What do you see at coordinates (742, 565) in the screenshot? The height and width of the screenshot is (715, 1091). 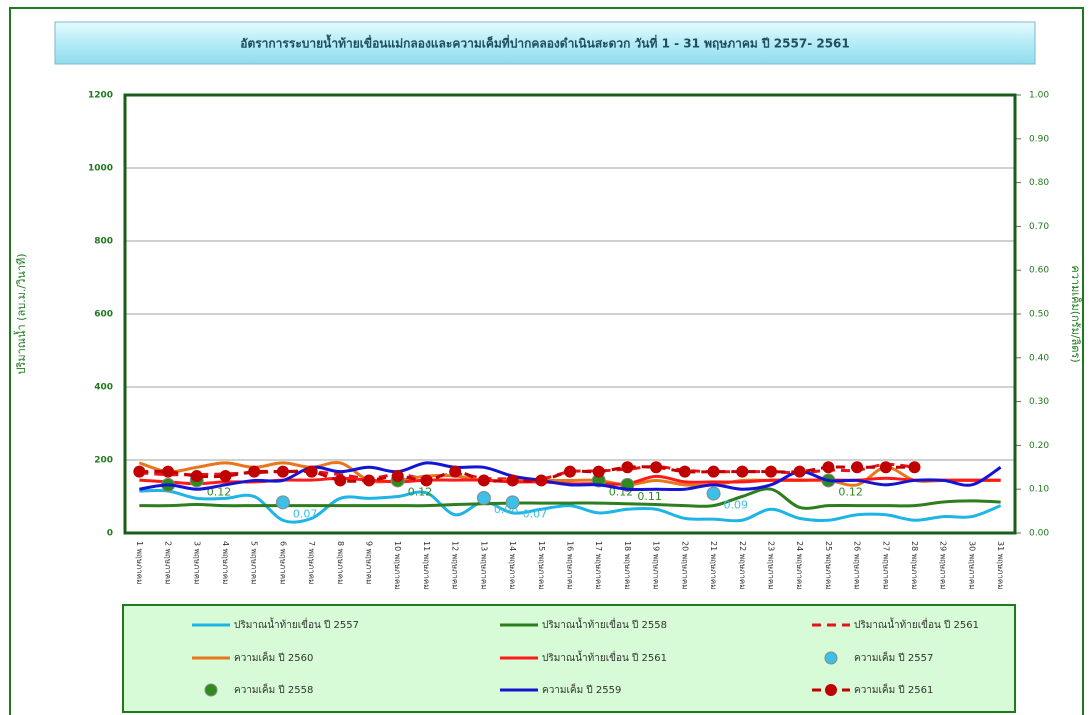 I see `x-tick-label: 22 พฤษภาคม` at bounding box center [742, 565].